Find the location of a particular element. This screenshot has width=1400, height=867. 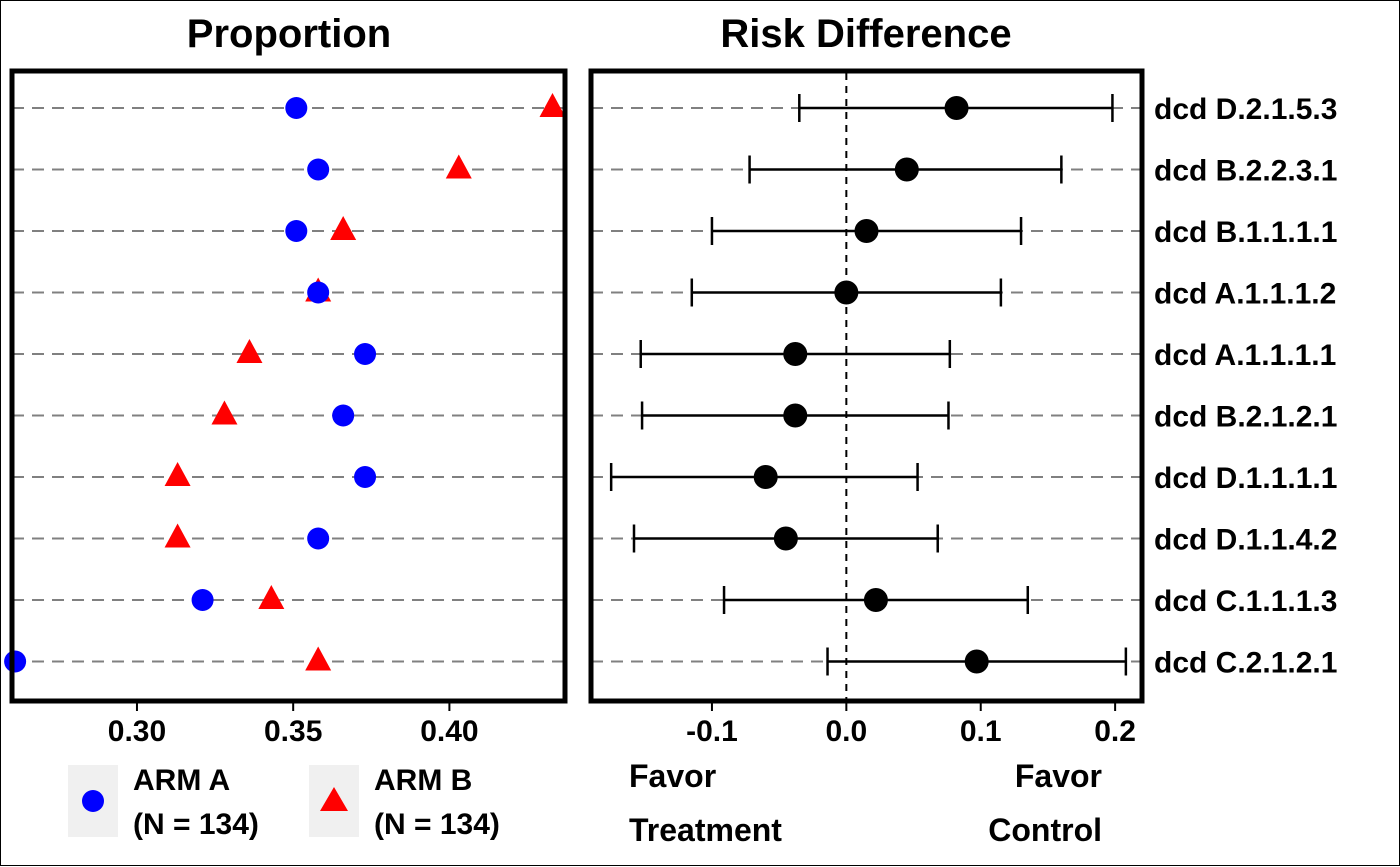

row-label: dcd D.1.1.1.1 is located at coordinates (1245, 478).